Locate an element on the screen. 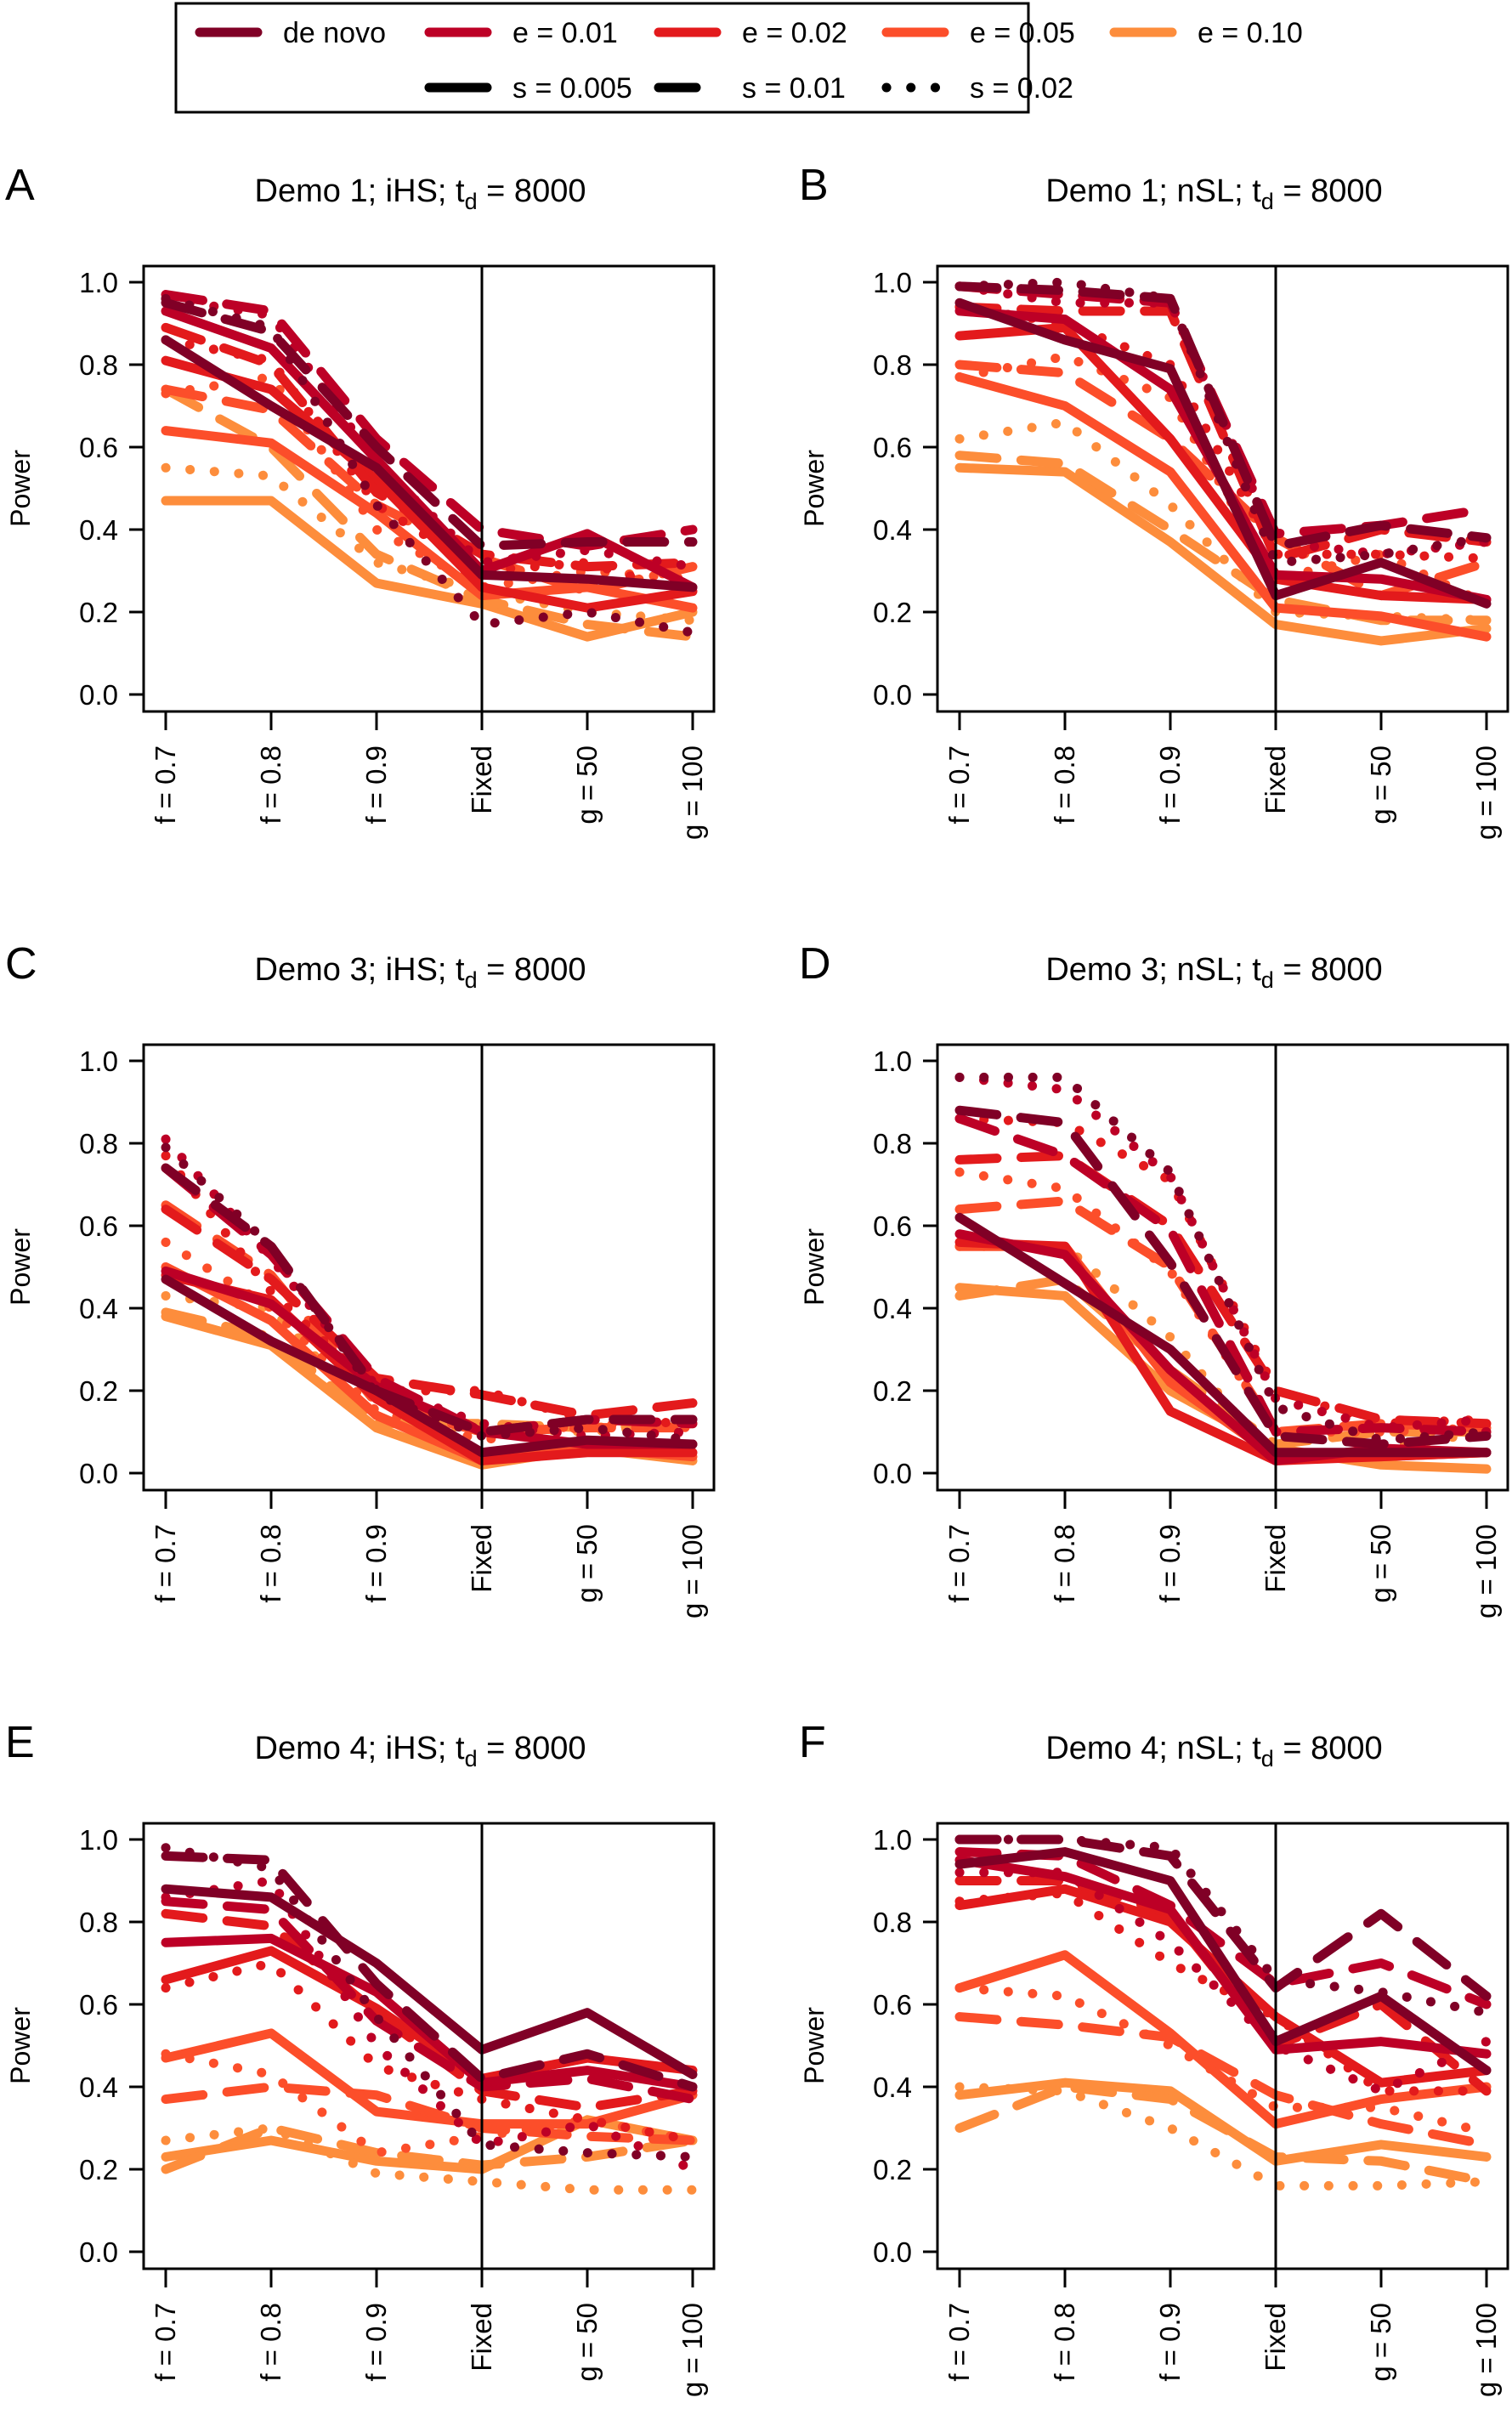 This screenshot has width=1512, height=2409. legend-item-linetype: s = 0.01 is located at coordinates (750, 88).